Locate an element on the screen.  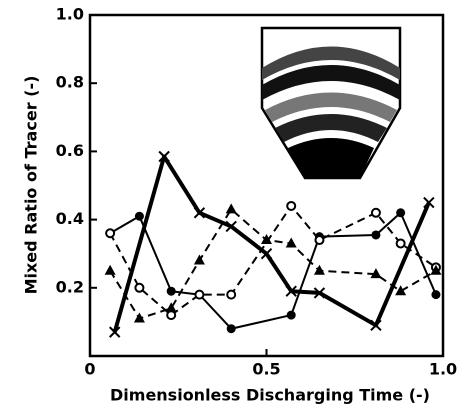
x-axis-label: Dimensionless Discharging Time (-) is located at coordinates (270, 395).